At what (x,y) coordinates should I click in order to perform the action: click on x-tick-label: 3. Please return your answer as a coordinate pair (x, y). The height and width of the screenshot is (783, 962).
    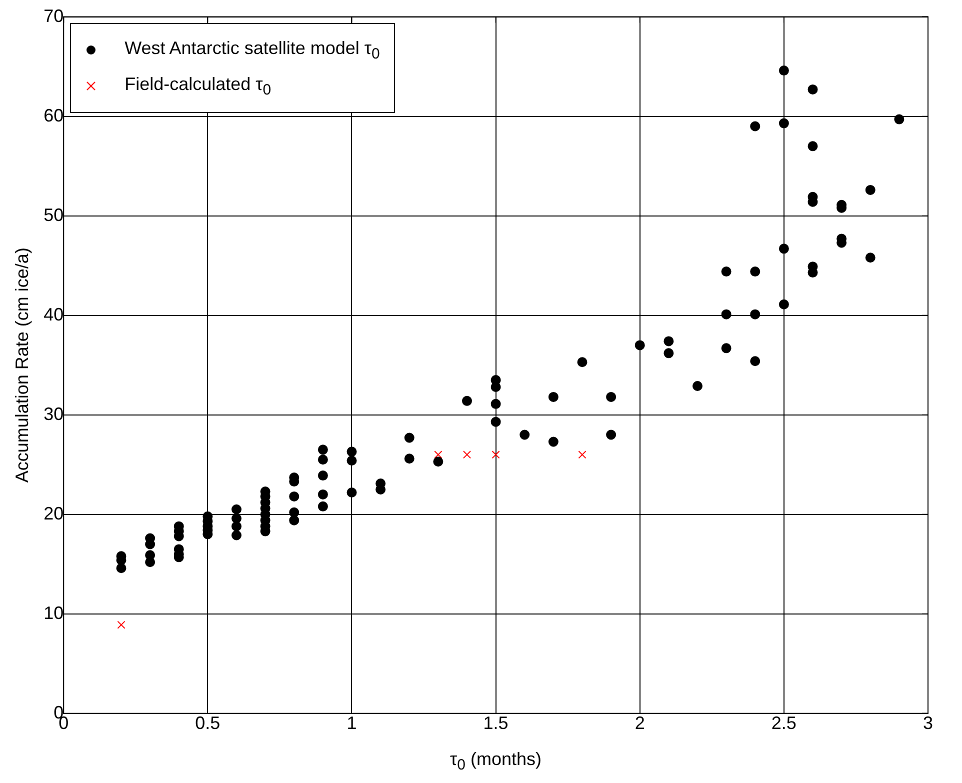
    Looking at the image, I should click on (928, 723).